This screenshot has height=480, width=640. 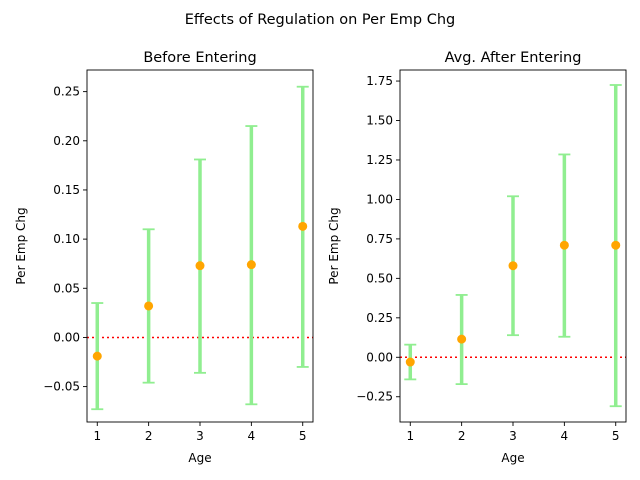 I want to click on y-tick-label: −0.05, so click(x=61, y=387).